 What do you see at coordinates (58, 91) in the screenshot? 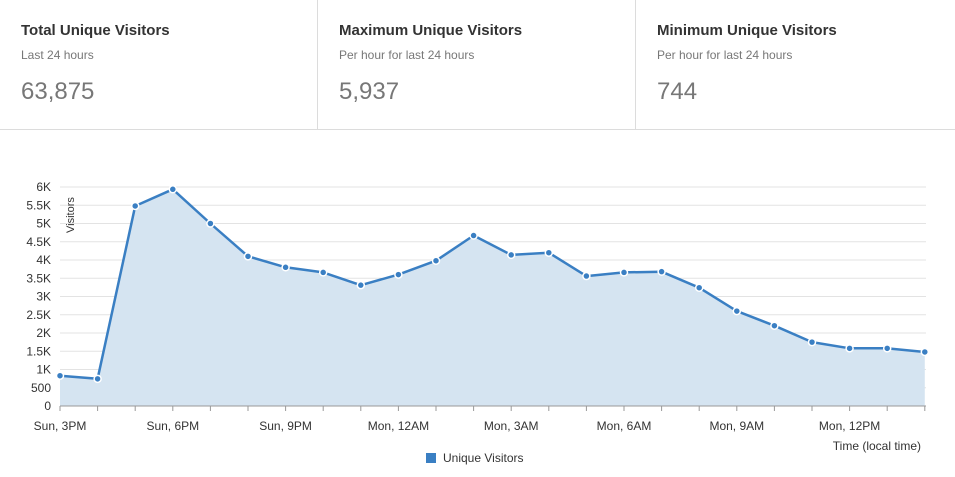
I see `stat-value: 63,875` at bounding box center [58, 91].